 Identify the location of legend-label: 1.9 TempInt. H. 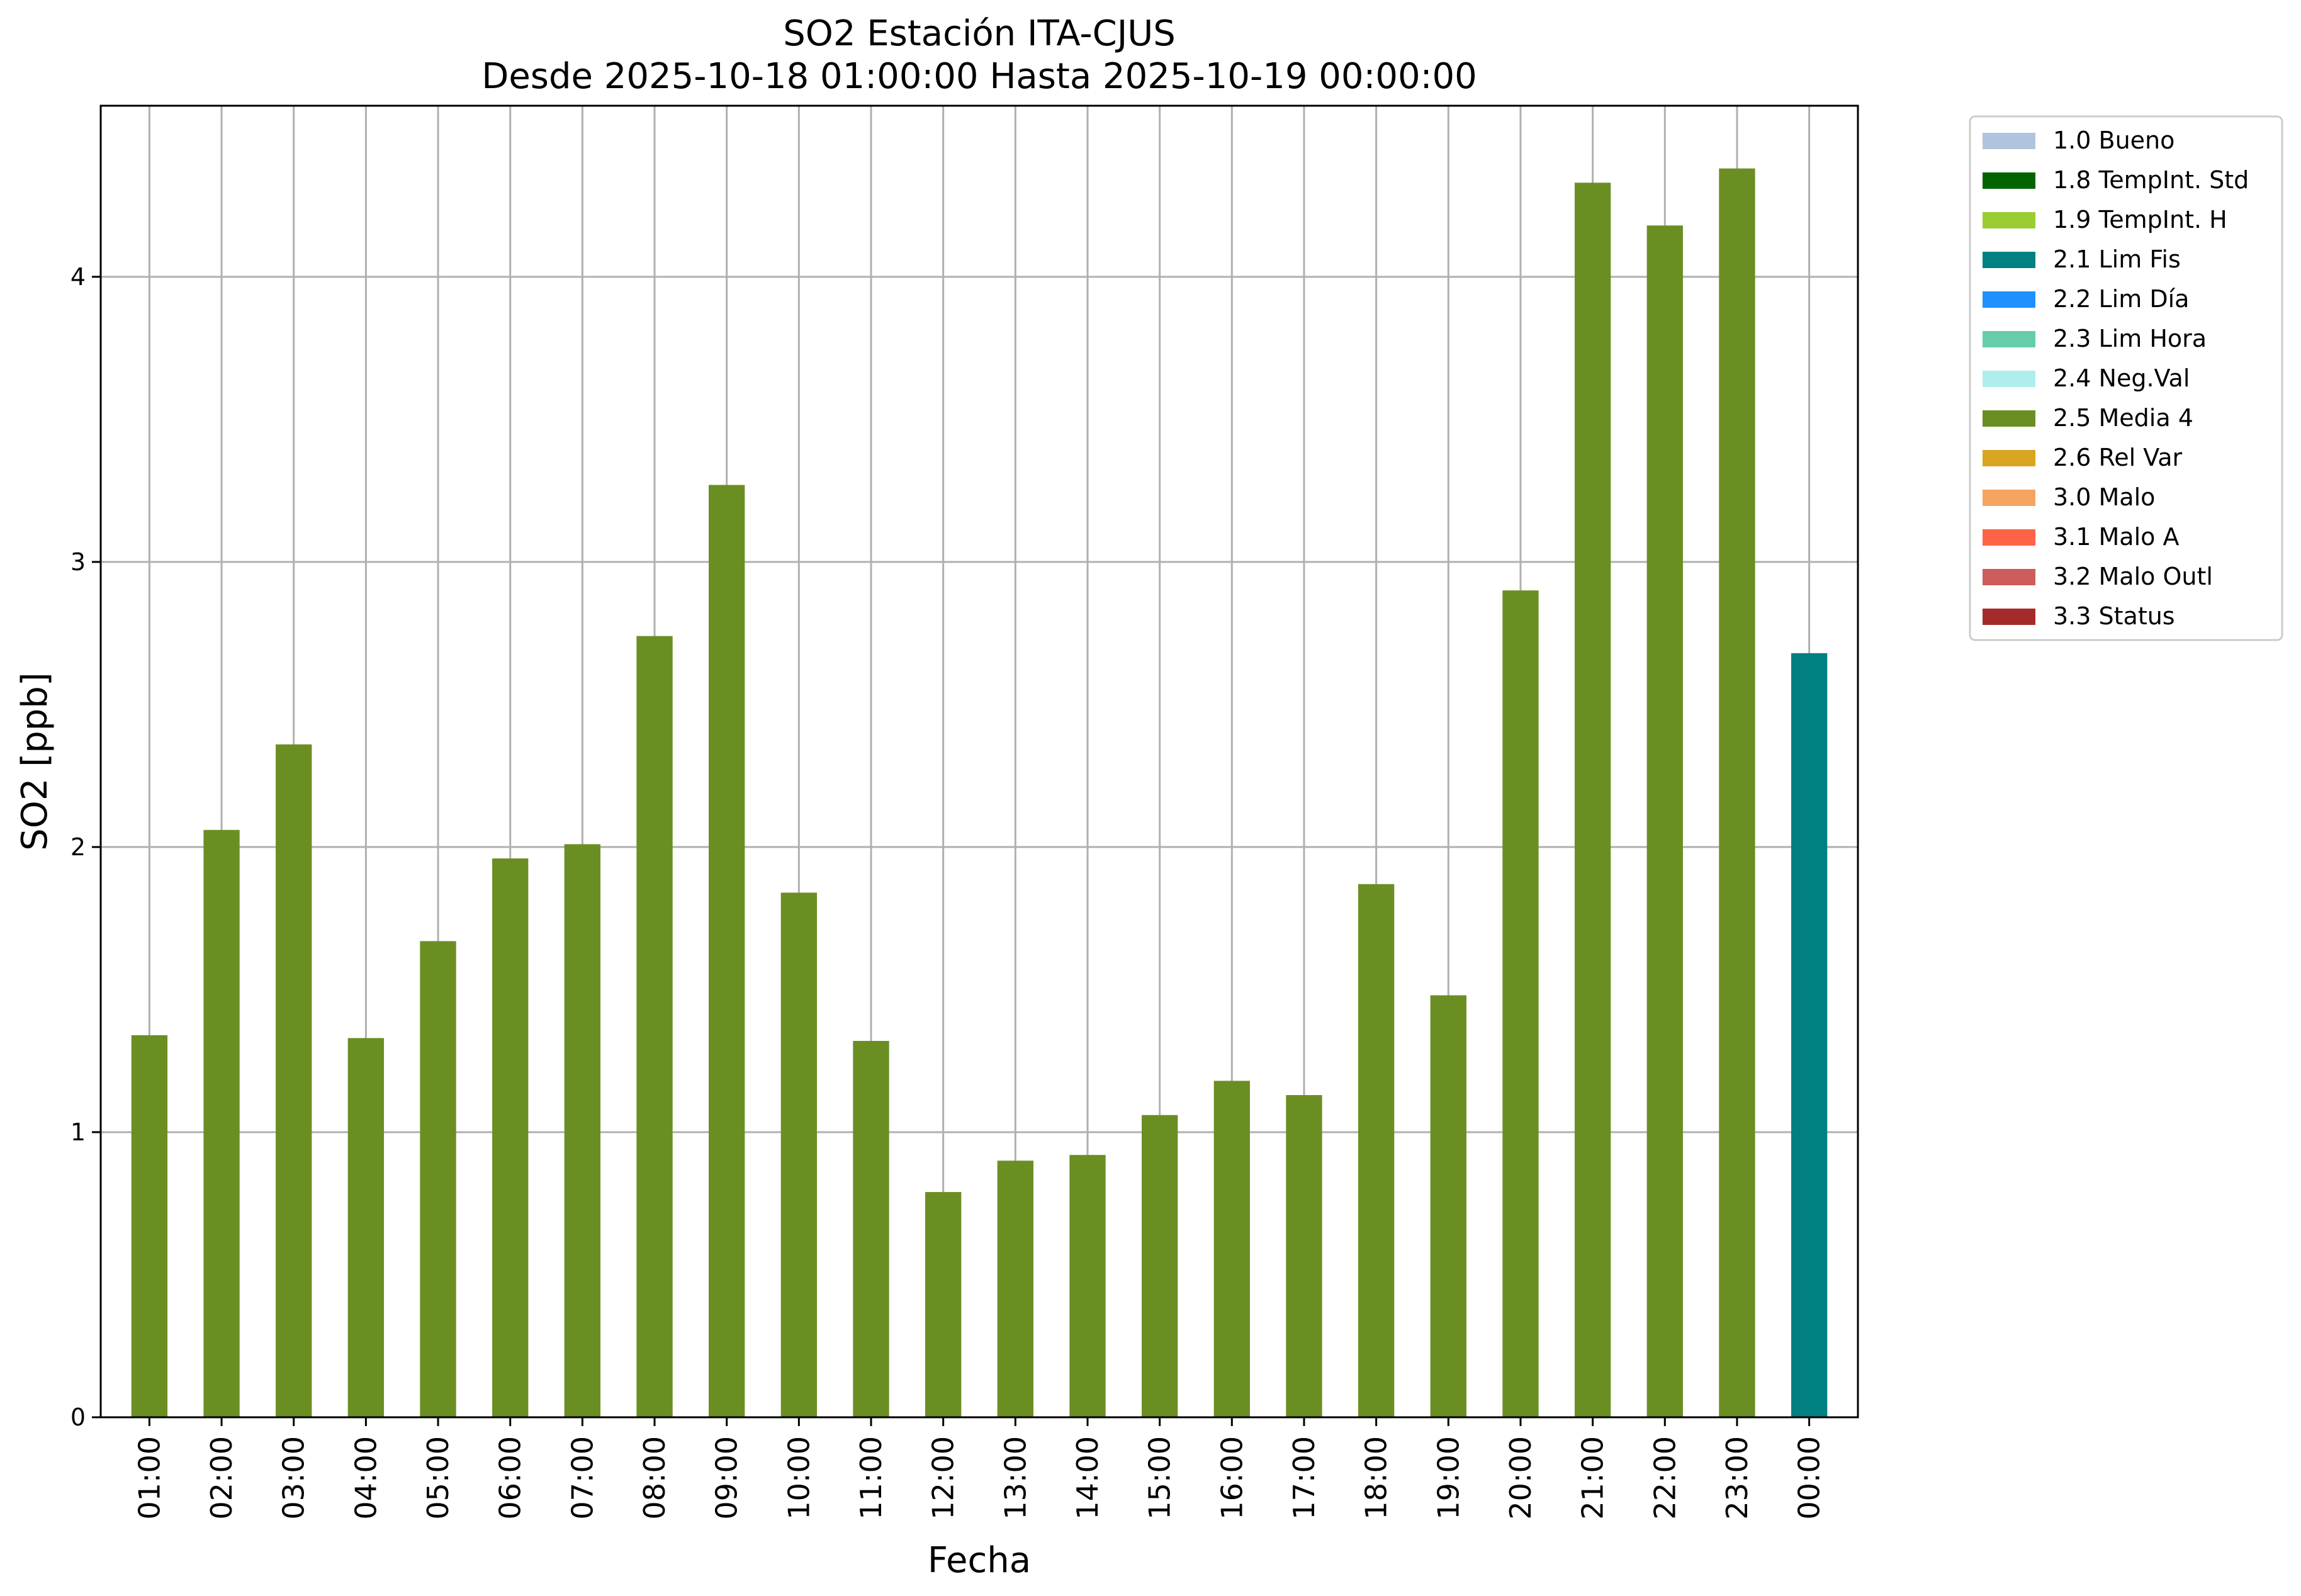
(2140, 219).